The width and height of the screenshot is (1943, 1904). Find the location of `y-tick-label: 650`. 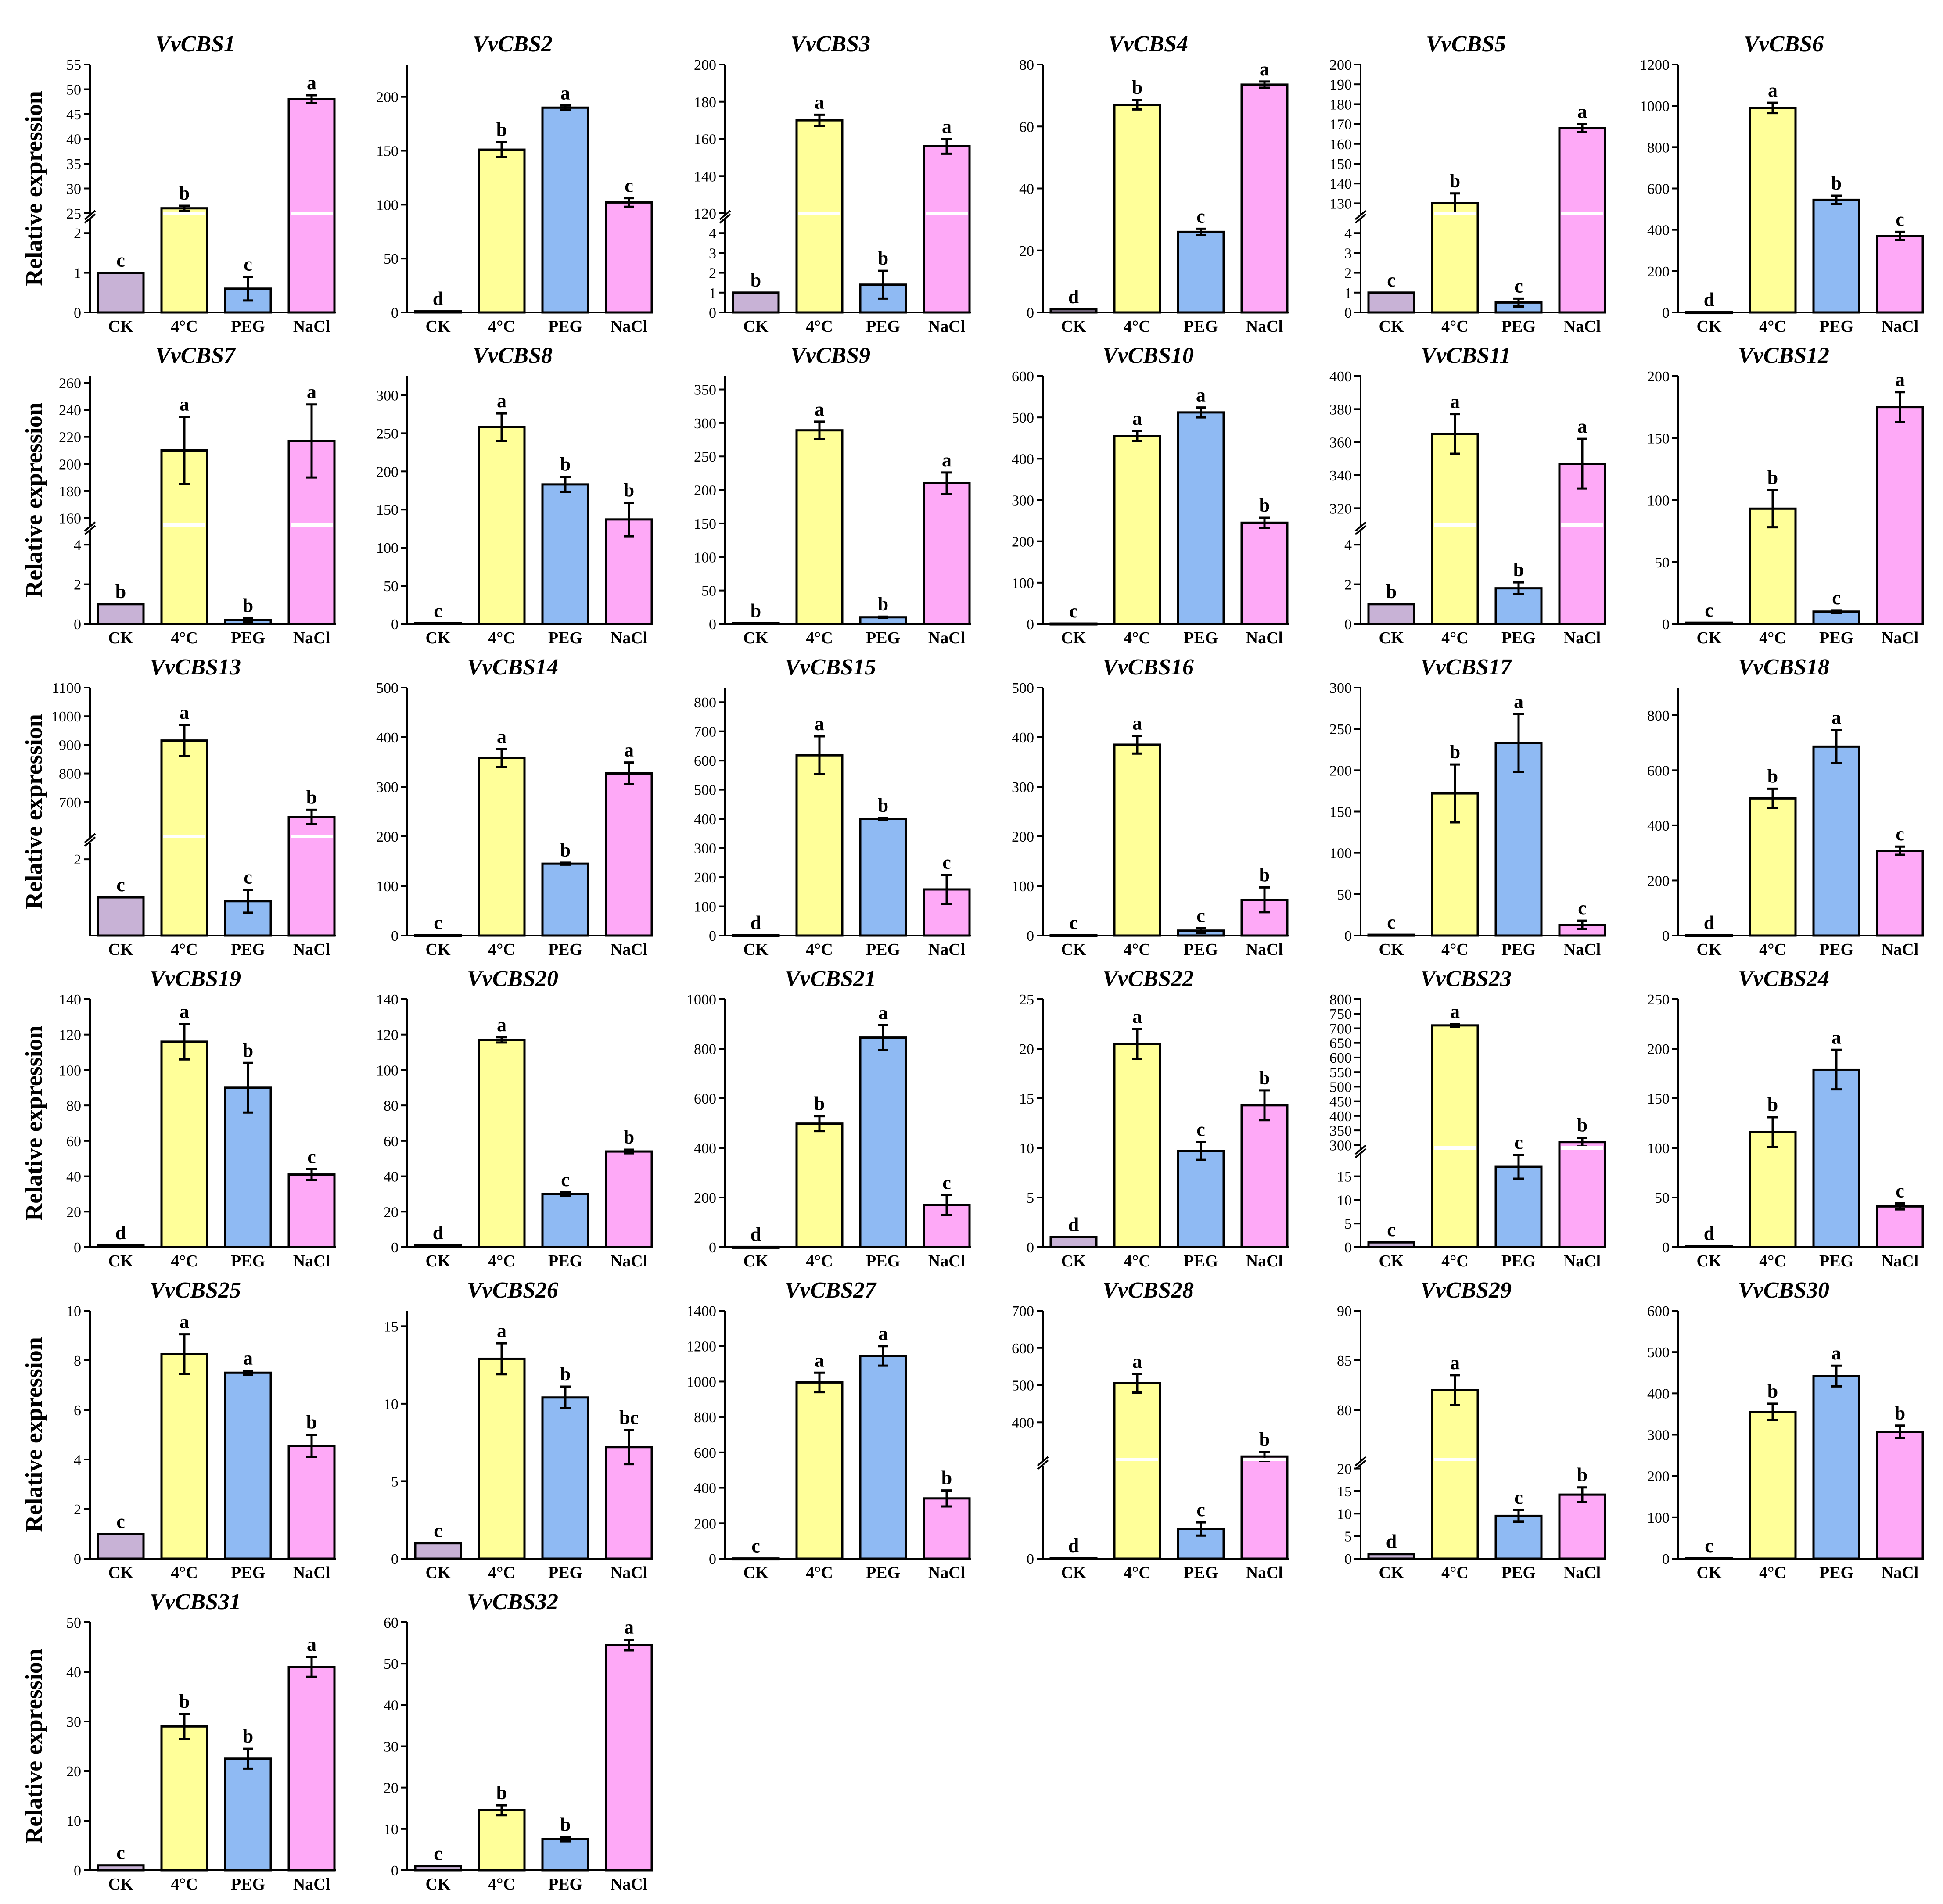

y-tick-label: 650 is located at coordinates (1340, 1044).